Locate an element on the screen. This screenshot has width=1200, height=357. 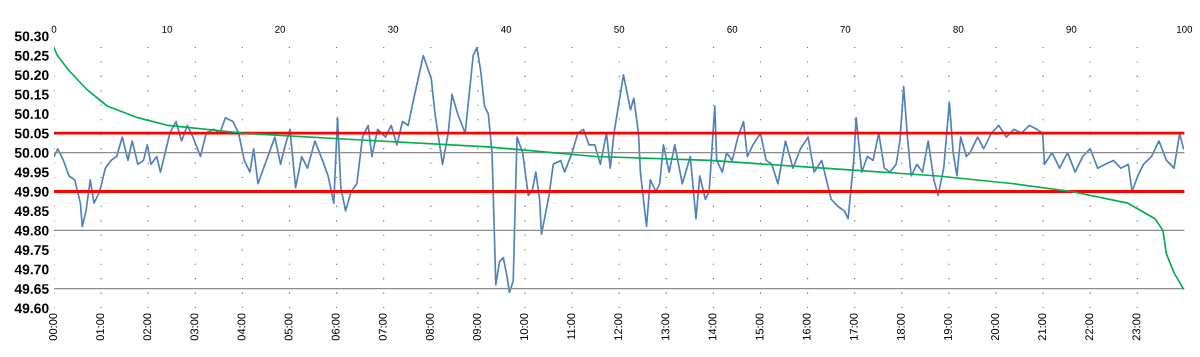
x-tick-label: 22:00 is located at coordinates (1089, 327).